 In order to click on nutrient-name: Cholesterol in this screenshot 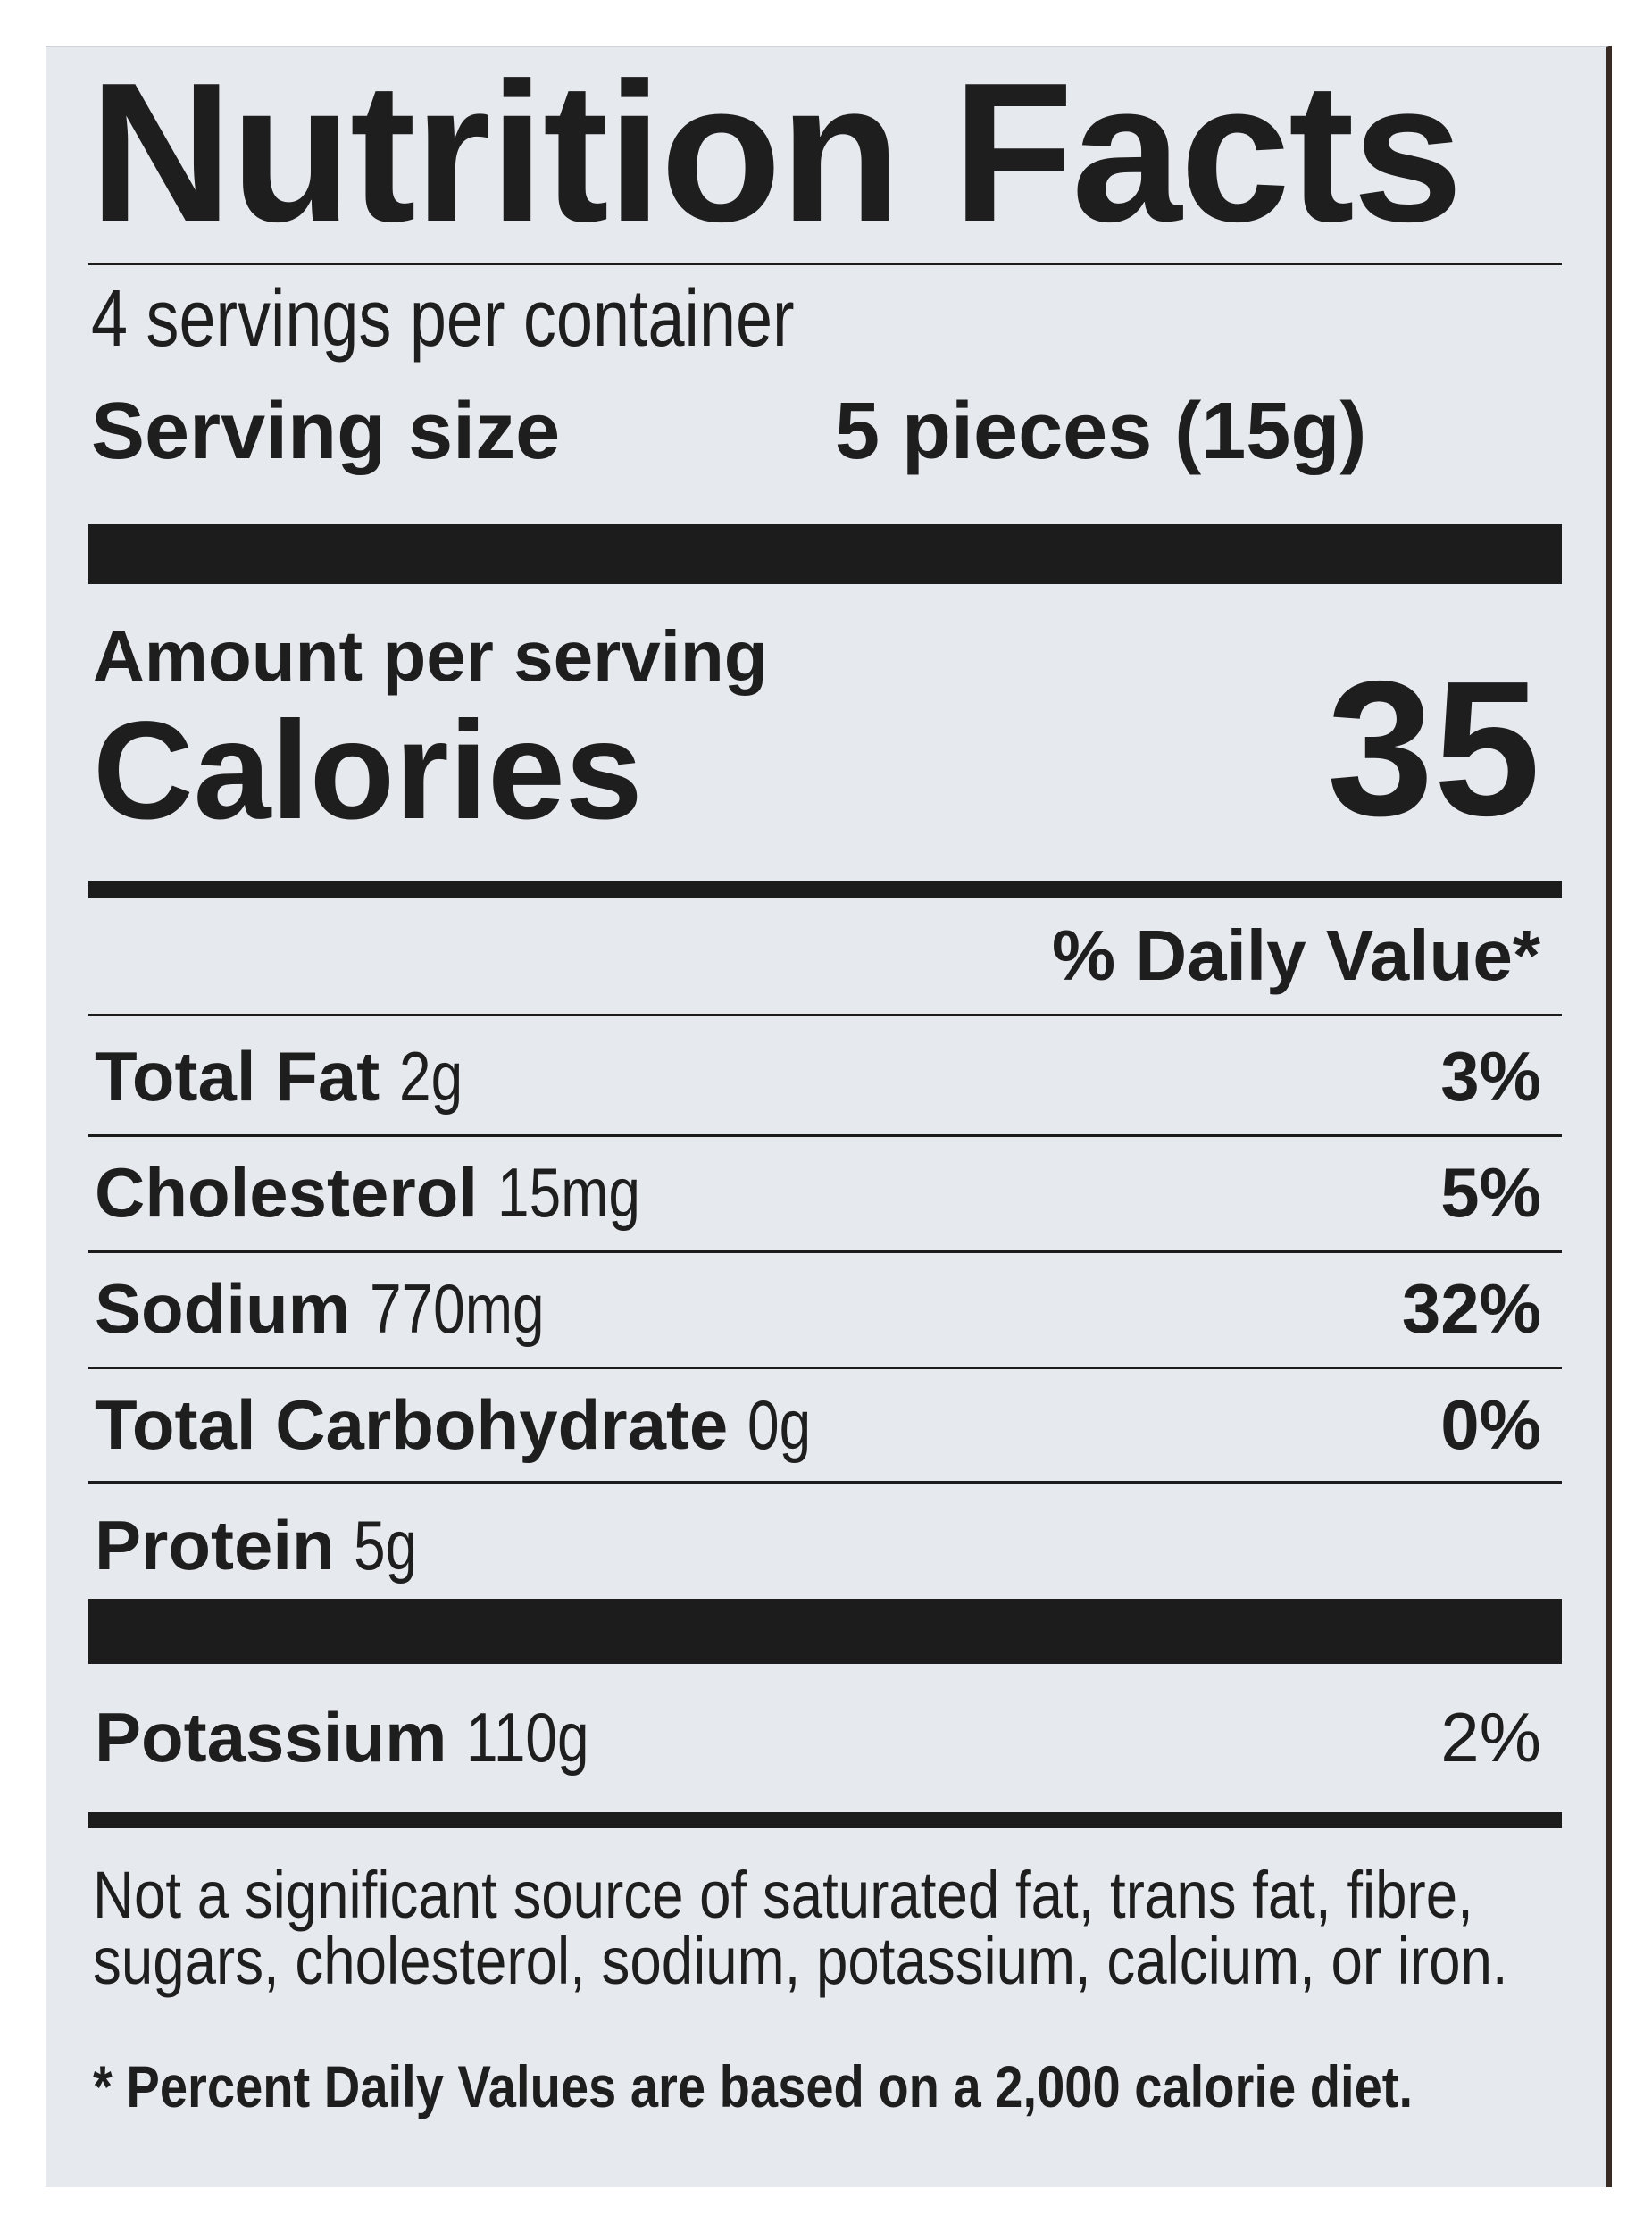, I will do `click(287, 1192)`.